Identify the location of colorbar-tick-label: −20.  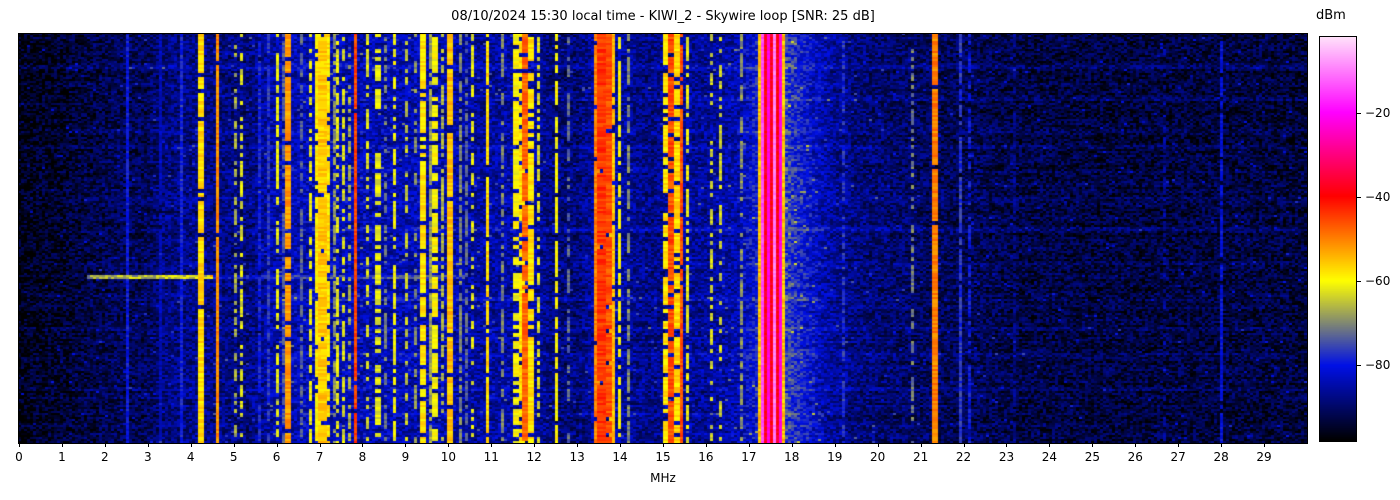
(1378, 112).